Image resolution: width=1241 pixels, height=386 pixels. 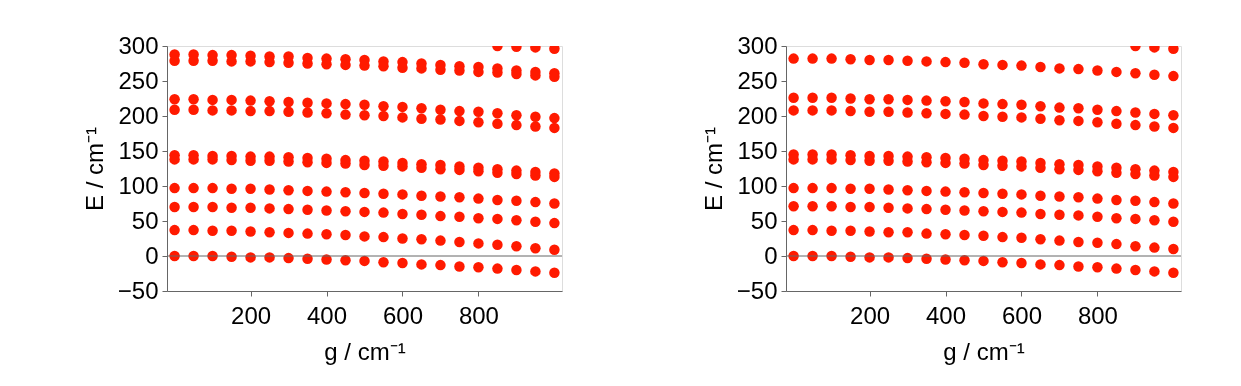 I want to click on x-axis-title: g / cm⁻¹, so click(x=365, y=351).